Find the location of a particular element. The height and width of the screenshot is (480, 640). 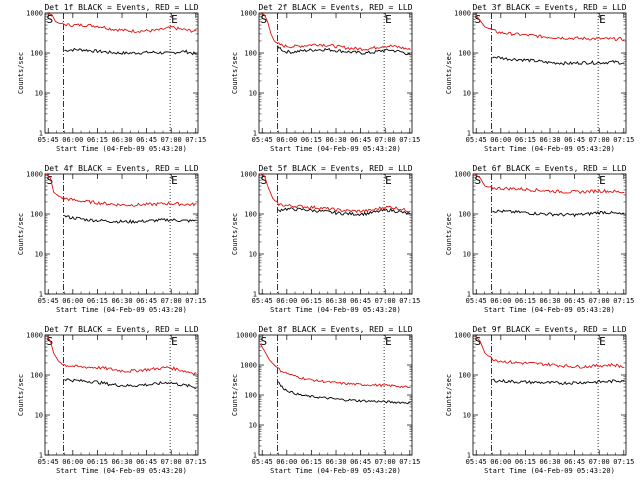

plot-title: Det 5f BLACK = Events, RED = LLD is located at coordinates (335, 168).